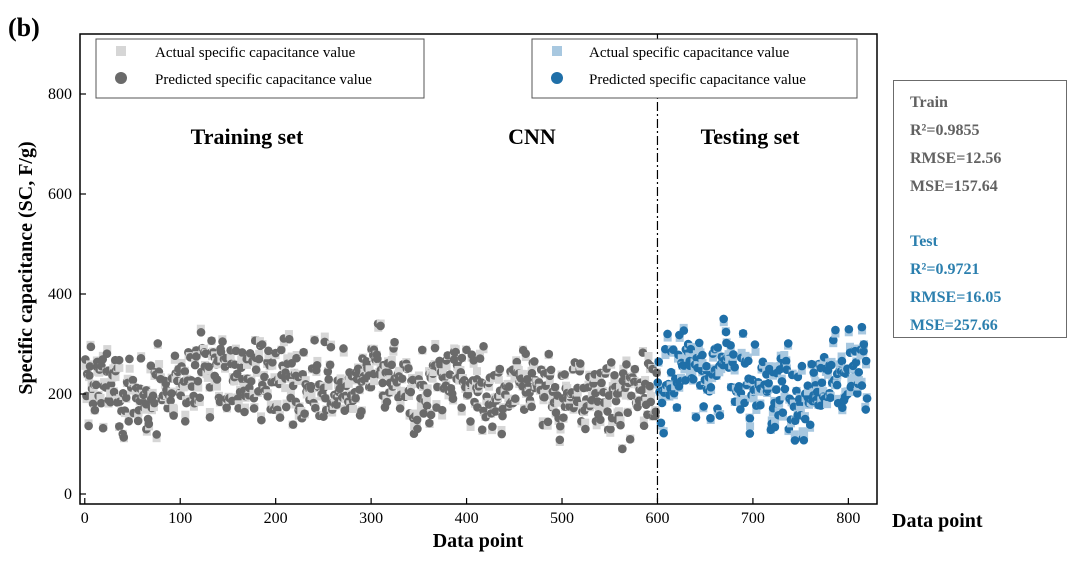  Describe the element at coordinates (848, 518) in the screenshot. I see `x-tick-label: 800` at that location.